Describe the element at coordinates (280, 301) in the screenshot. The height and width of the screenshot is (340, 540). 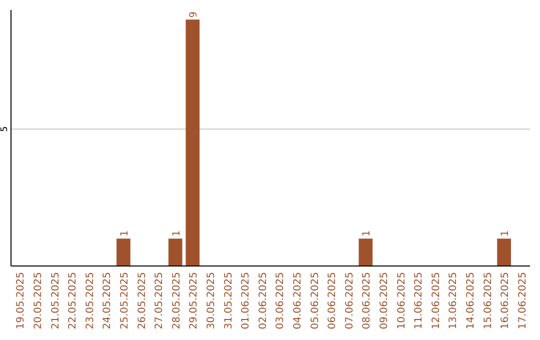
I see `x-tick-label: 03.06.2025` at that location.